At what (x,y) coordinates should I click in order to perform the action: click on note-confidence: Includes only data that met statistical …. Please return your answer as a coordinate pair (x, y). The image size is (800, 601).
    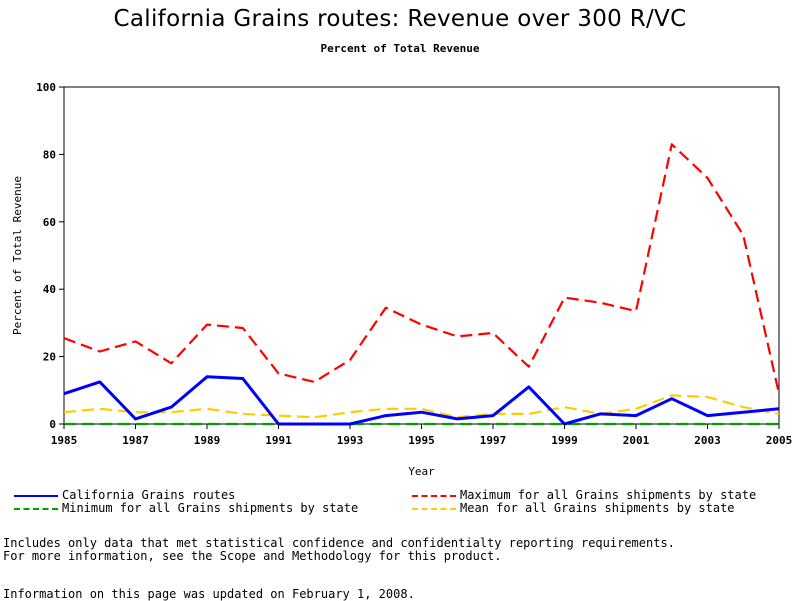
    Looking at the image, I should click on (339, 543).